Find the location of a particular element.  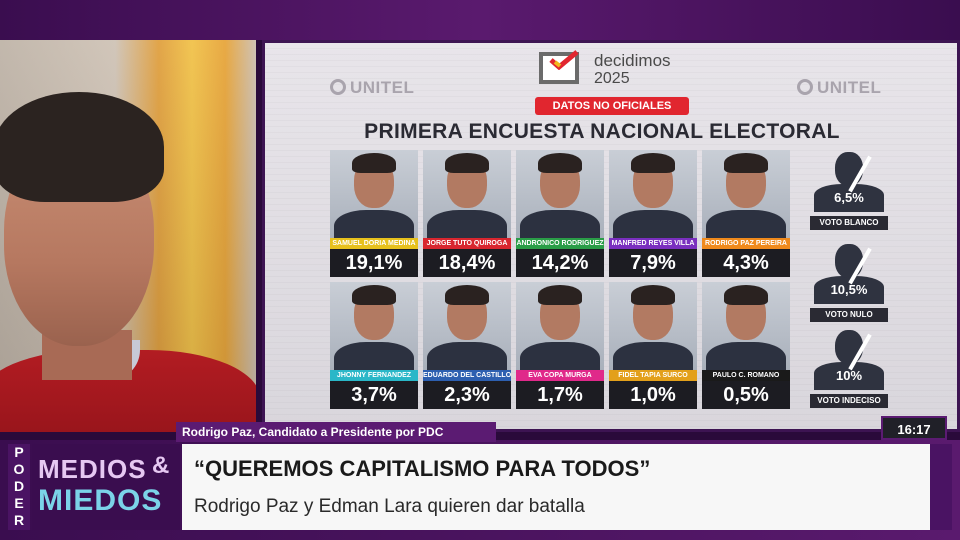

vote-percent: 6,5% is located at coordinates (849, 197).